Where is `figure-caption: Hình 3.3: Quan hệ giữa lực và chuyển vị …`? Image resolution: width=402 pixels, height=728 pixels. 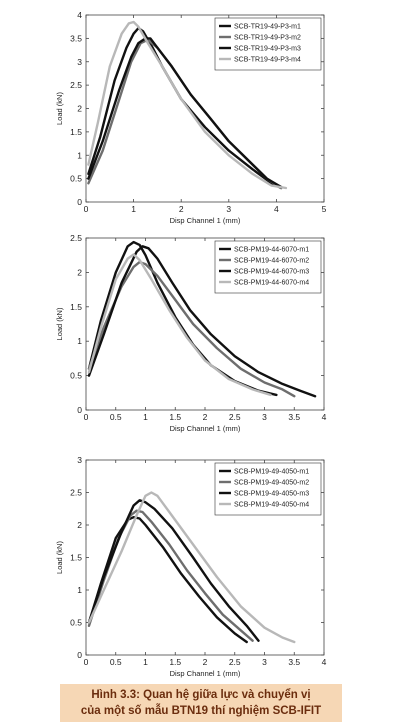 figure-caption: Hình 3.3: Quan hệ giữa lực và chuyển vị … is located at coordinates (201, 703).